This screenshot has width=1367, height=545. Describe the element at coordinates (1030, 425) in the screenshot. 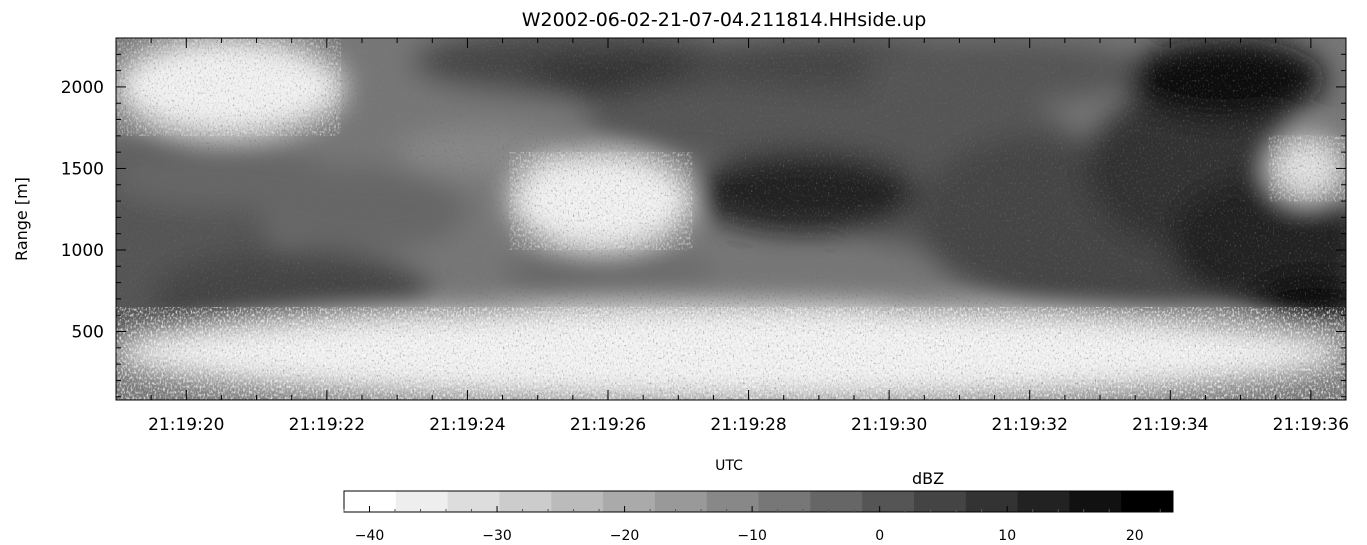

I see `x-tick-label: 21:19:32` at that location.